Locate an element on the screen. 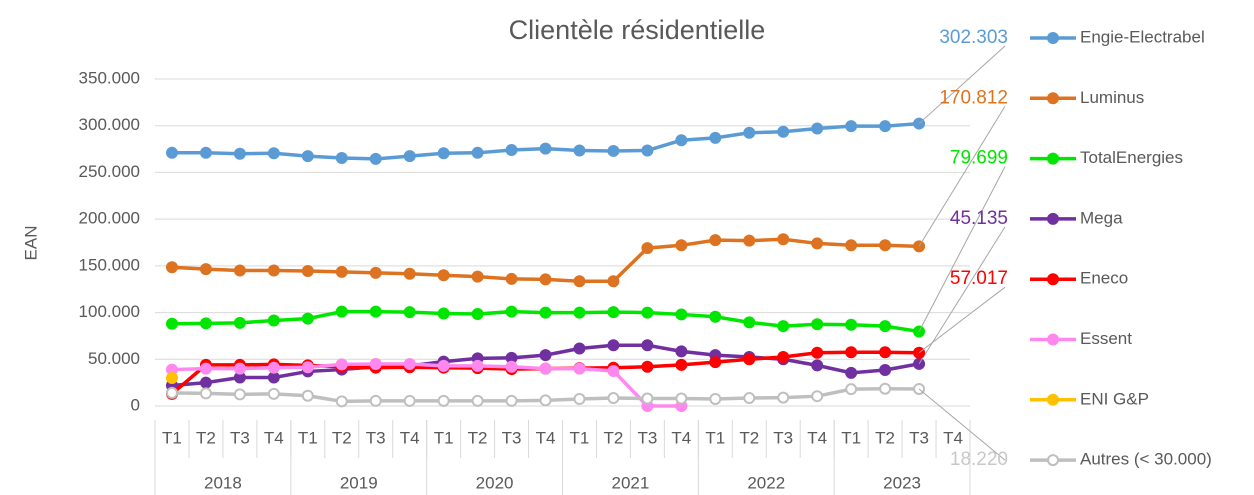  legend-label: Autres (< 30.000) is located at coordinates (1146, 459).